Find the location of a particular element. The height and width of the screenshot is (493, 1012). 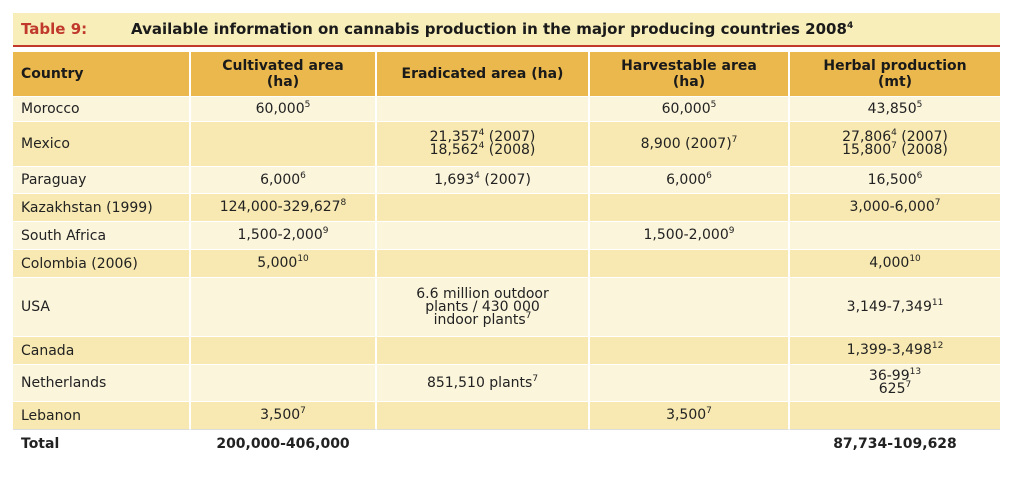

herbal-cell: 1,399-3,49812 is located at coordinates (895, 350).